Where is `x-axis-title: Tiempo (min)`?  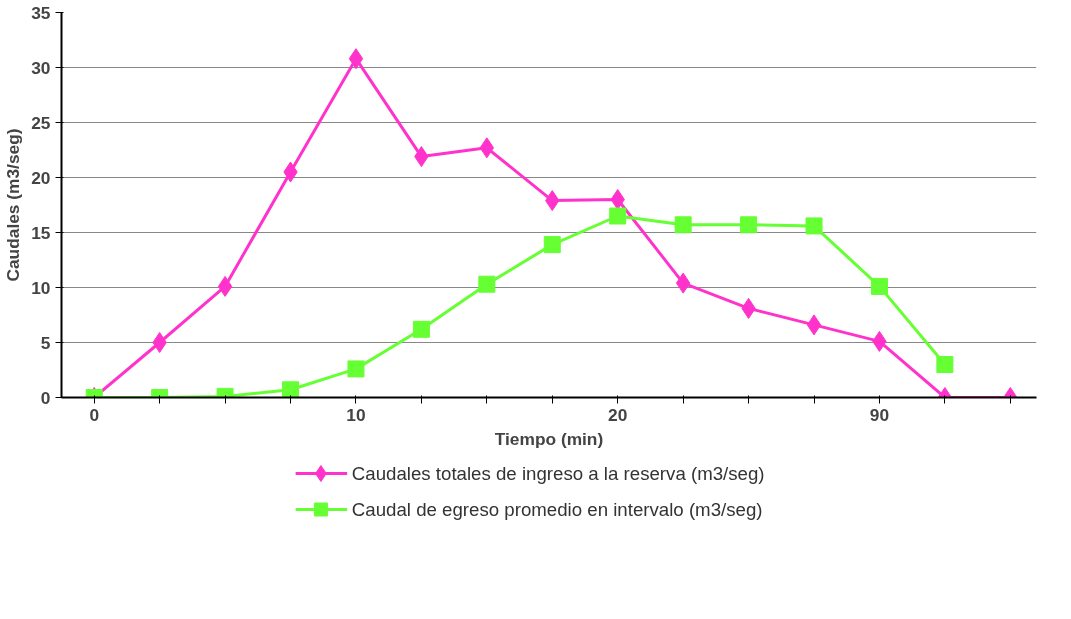
x-axis-title: Tiempo (min) is located at coordinates (549, 438).